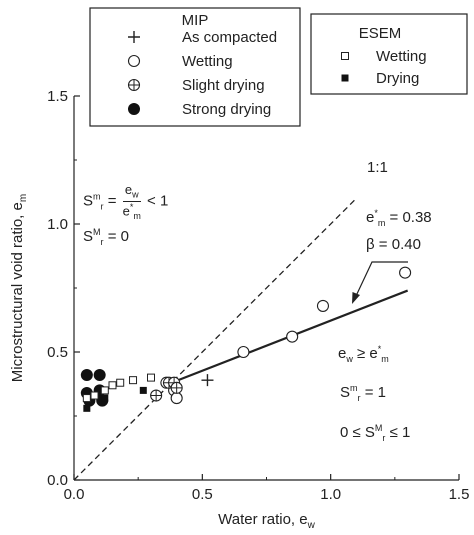 The image size is (474, 535). What do you see at coordinates (363, 393) in the screenshot?
I see `condition-srm-eq-1: Smr = 1` at bounding box center [363, 393].